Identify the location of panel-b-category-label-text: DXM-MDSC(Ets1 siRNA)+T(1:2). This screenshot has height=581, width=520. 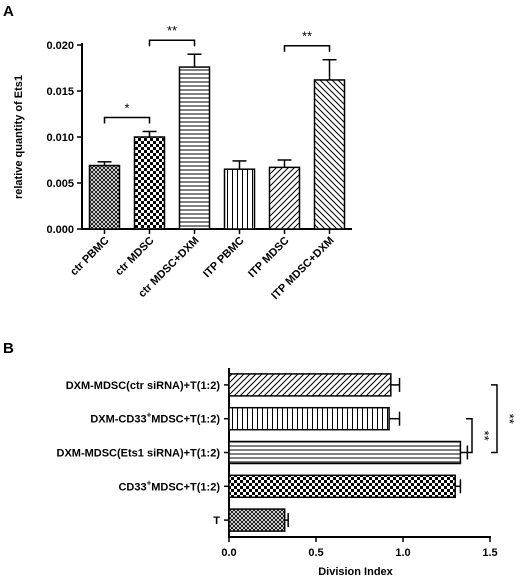
(139, 454).